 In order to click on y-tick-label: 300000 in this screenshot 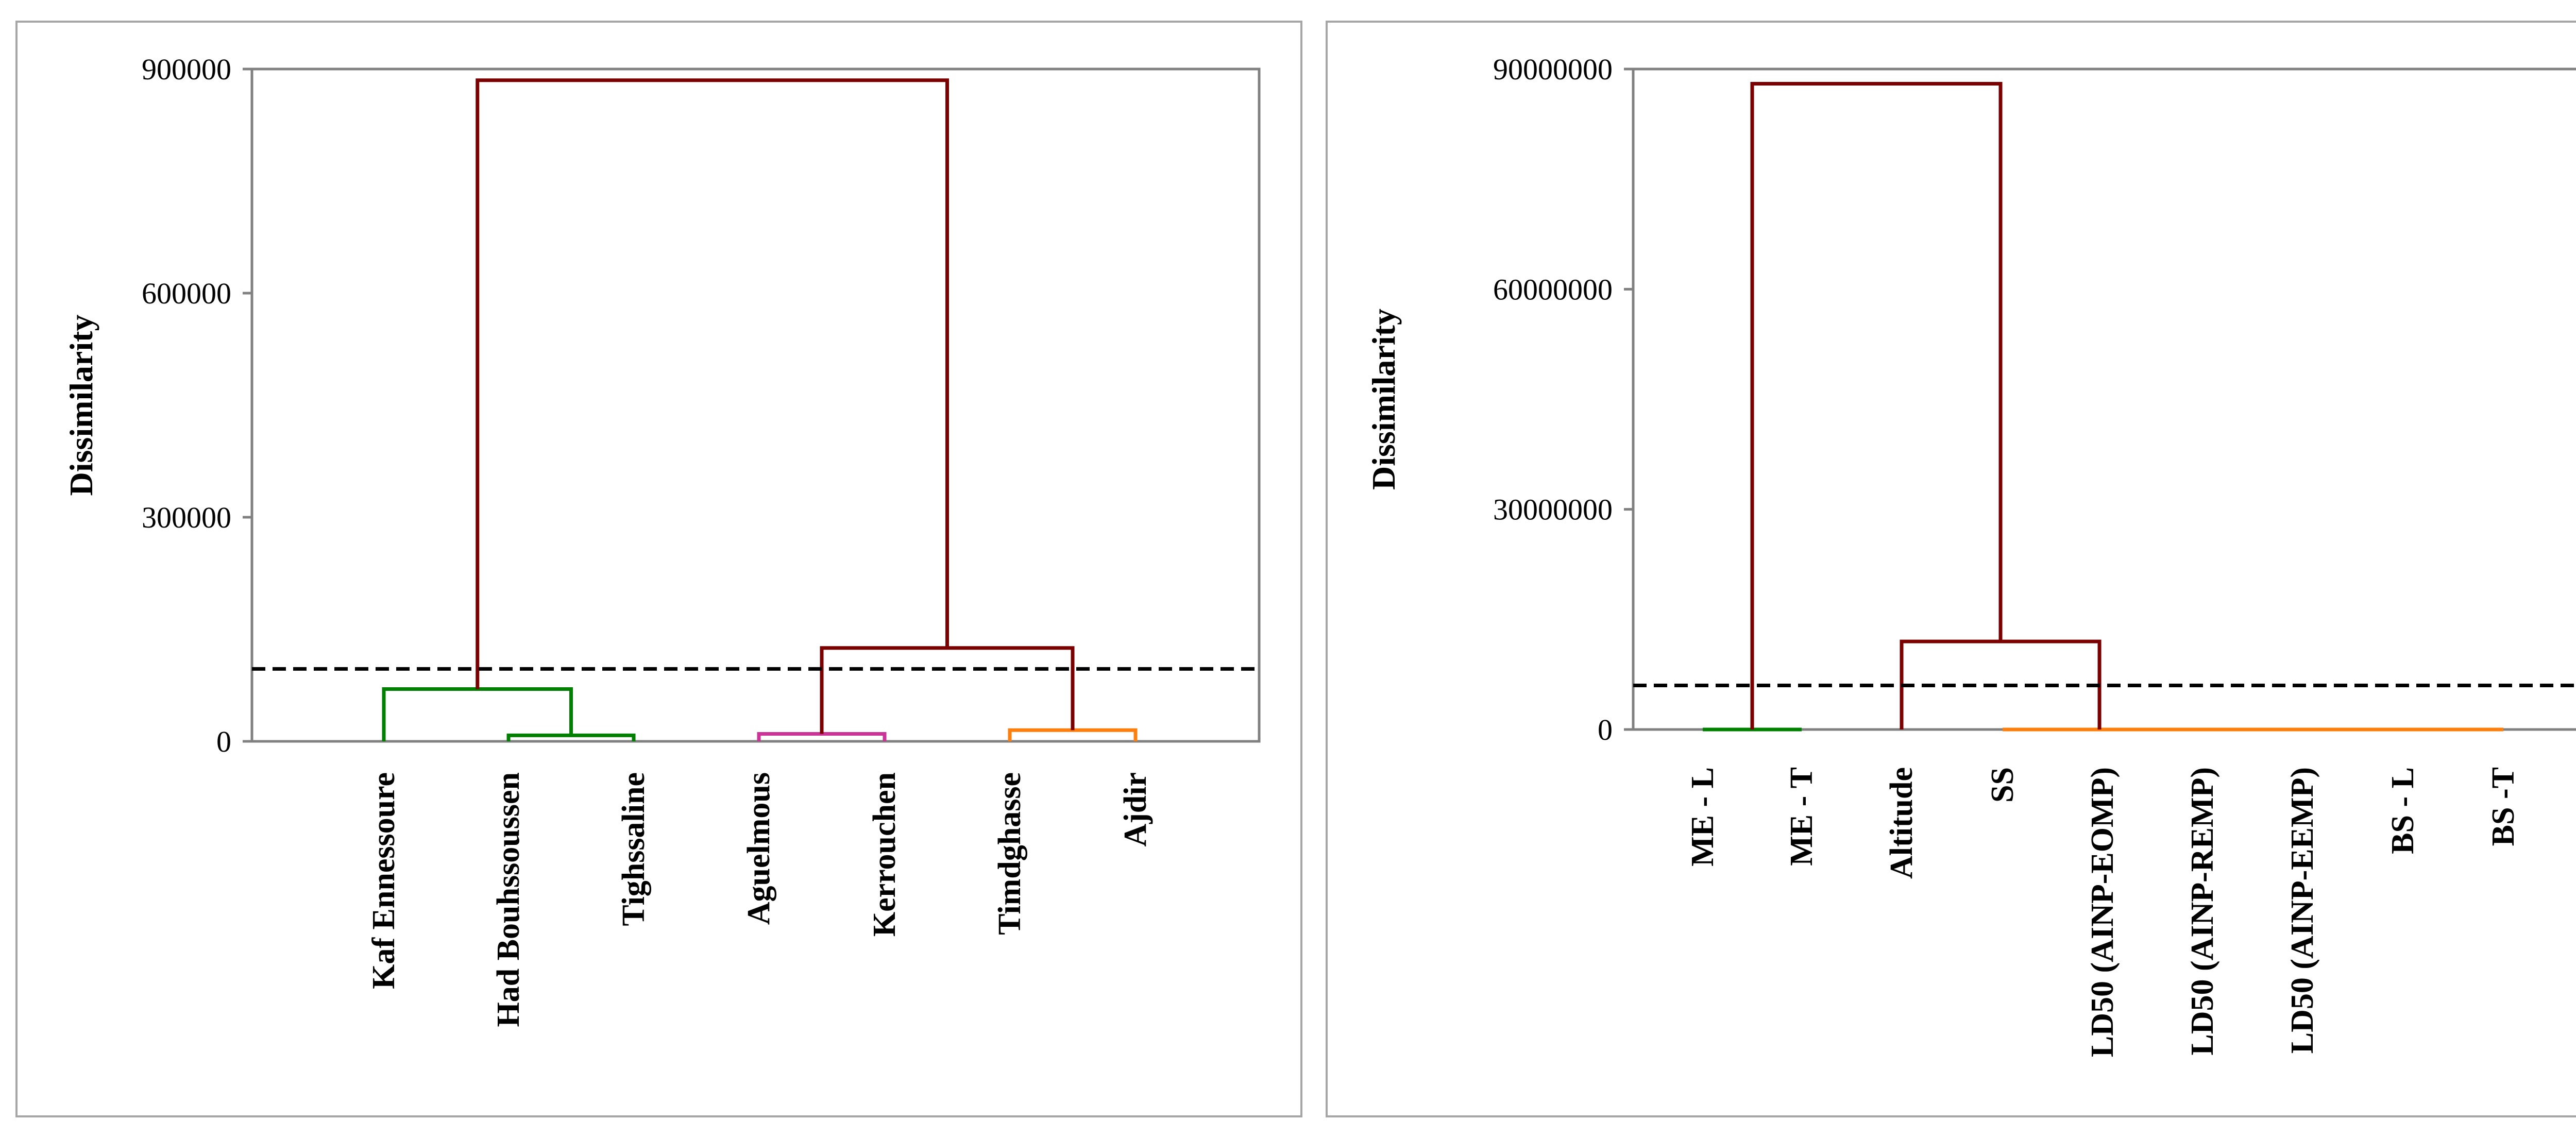, I will do `click(186, 517)`.